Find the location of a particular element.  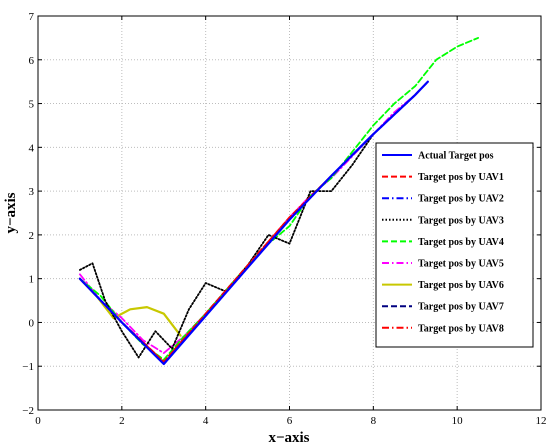

x-tick-label: 6 is located at coordinates (290, 421).